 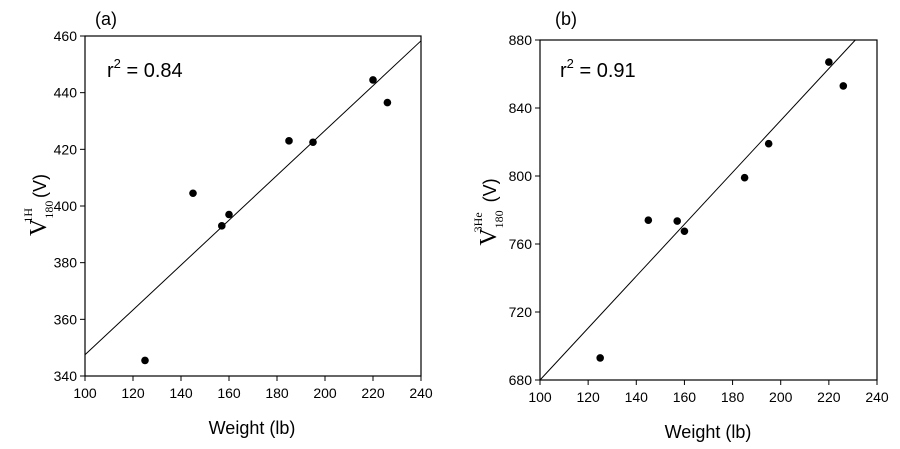 I want to click on panel-a-r2-annotation: r2 = 0.84, so click(x=145, y=69).